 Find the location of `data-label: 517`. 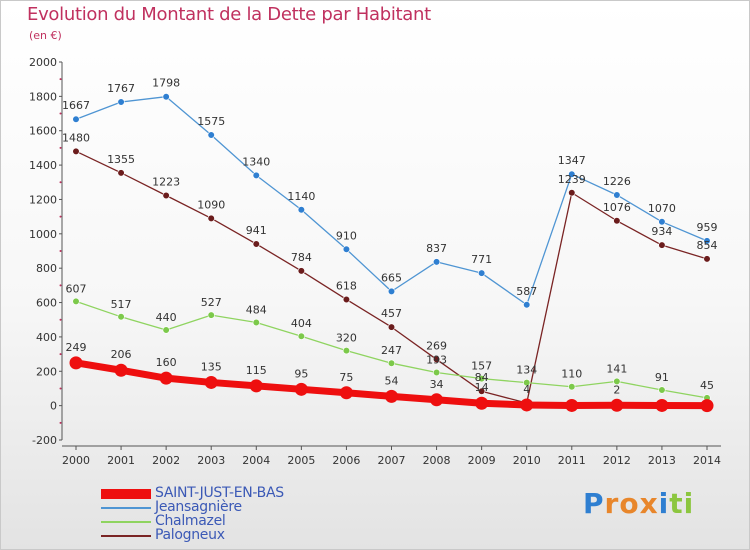

data-label: 517 is located at coordinates (121, 304).